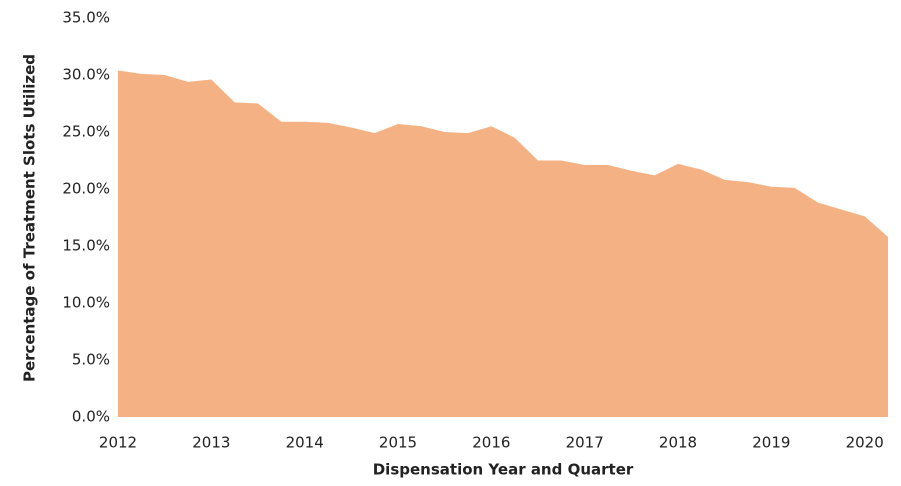  I want to click on x-tick-label: 2018, so click(678, 443).